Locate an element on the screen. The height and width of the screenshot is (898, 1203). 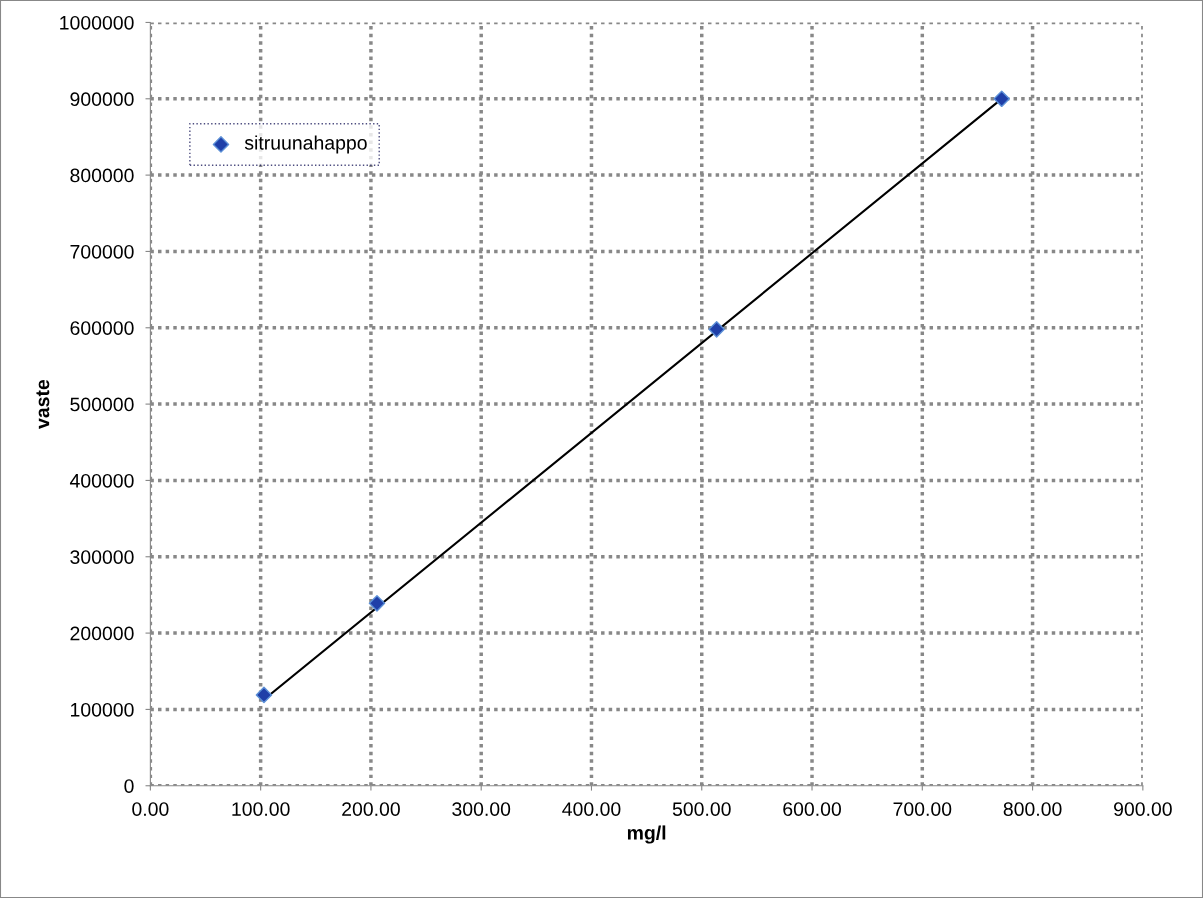
x-tick-label: 100.00 is located at coordinates (261, 809).